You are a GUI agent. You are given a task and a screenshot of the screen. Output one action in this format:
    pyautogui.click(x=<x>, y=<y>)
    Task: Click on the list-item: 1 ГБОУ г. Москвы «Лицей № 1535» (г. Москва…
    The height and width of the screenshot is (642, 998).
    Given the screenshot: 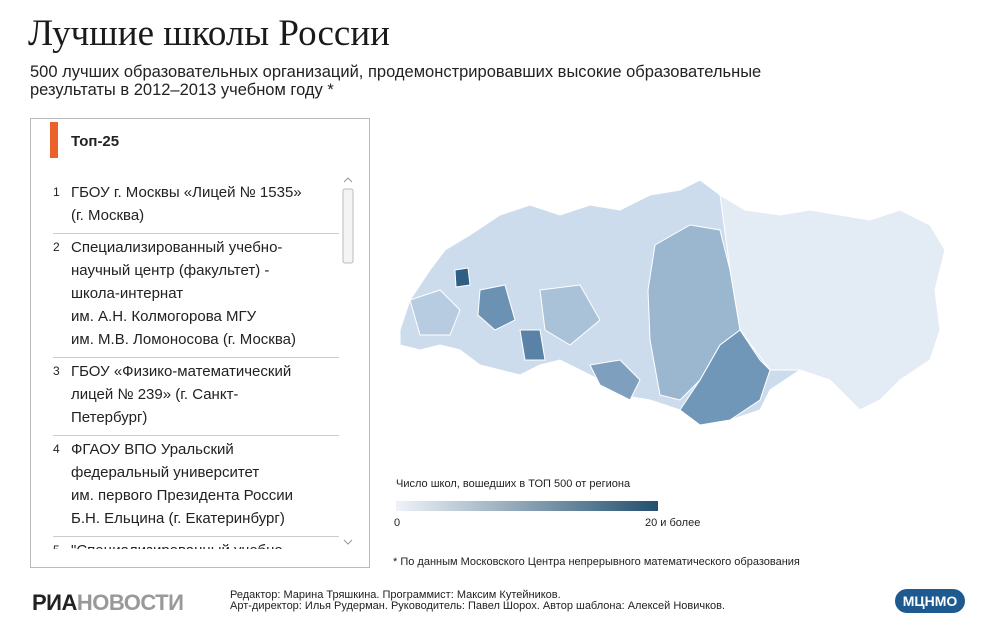 What is the action you would take?
    pyautogui.click(x=196, y=206)
    